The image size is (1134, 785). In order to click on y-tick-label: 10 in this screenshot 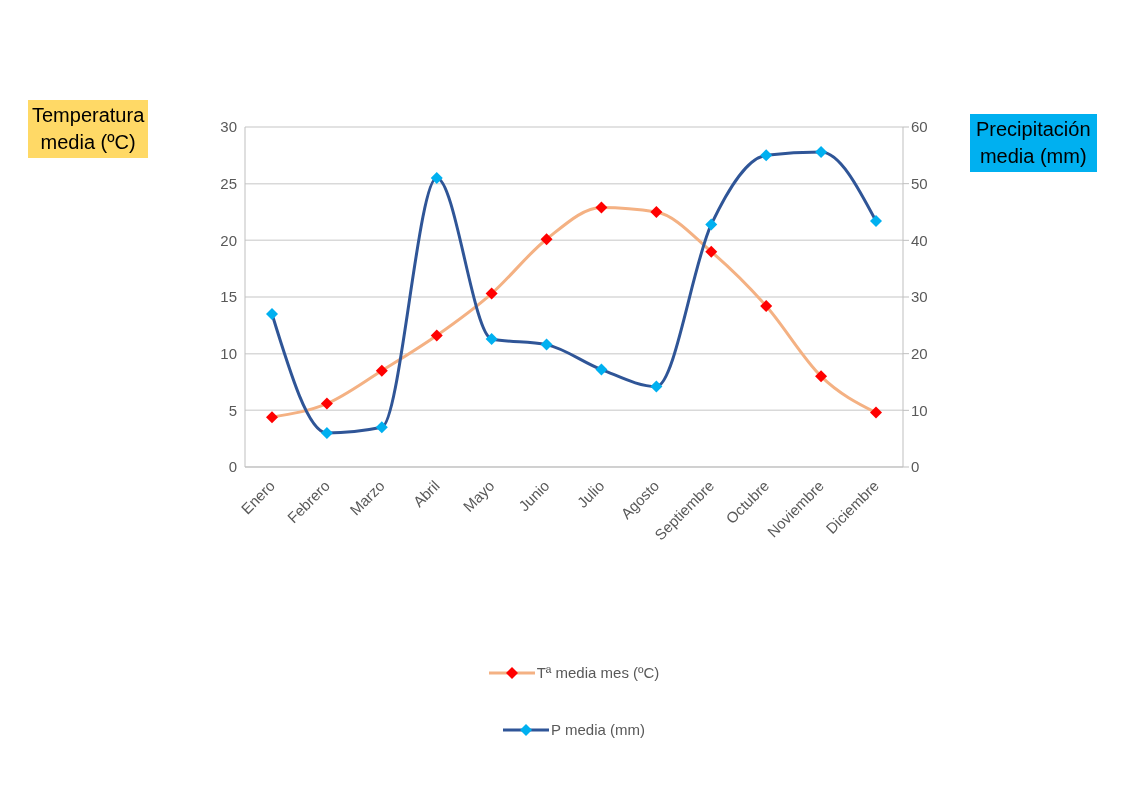, I will do `click(228, 353)`.